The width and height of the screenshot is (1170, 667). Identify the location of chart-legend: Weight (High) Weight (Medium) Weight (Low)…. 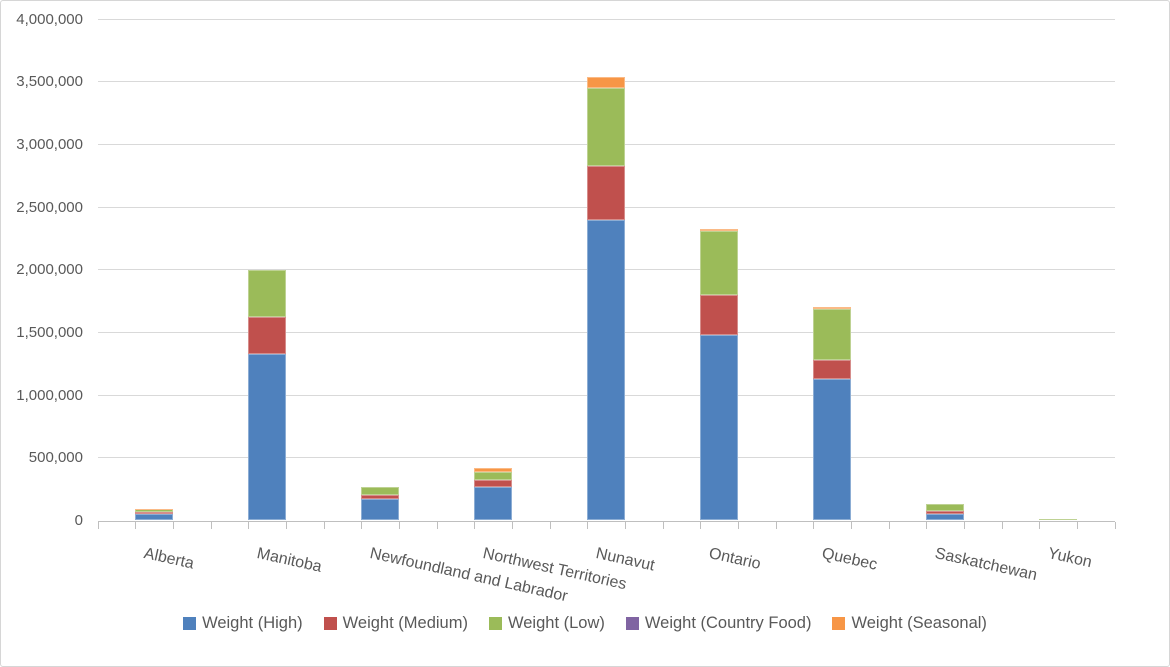
(585, 623).